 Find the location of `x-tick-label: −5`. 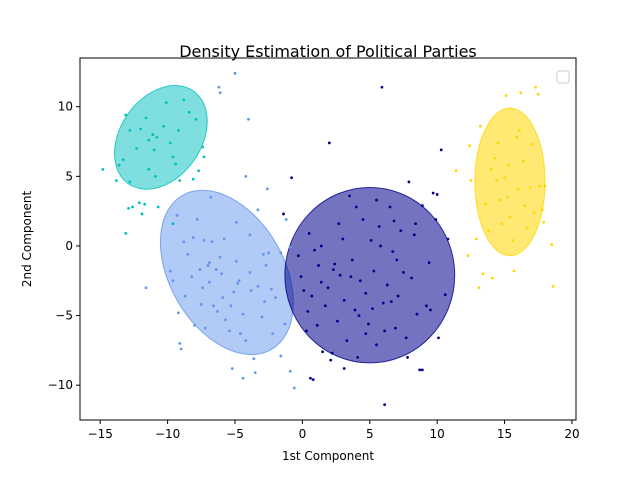

x-tick-label: −5 is located at coordinates (235, 434).